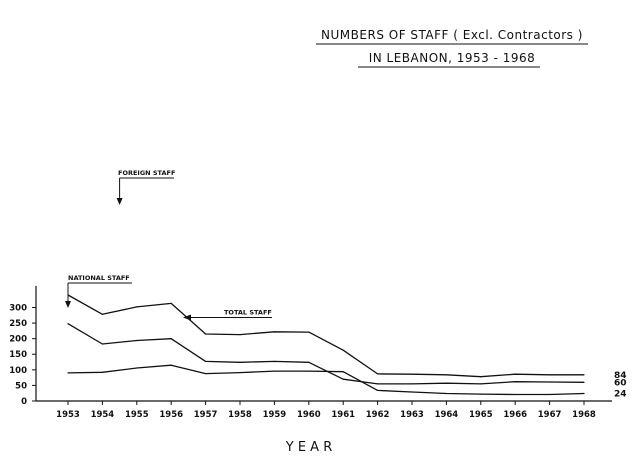  Describe the element at coordinates (240, 415) in the screenshot. I see `x-tick-label: 1958` at that location.